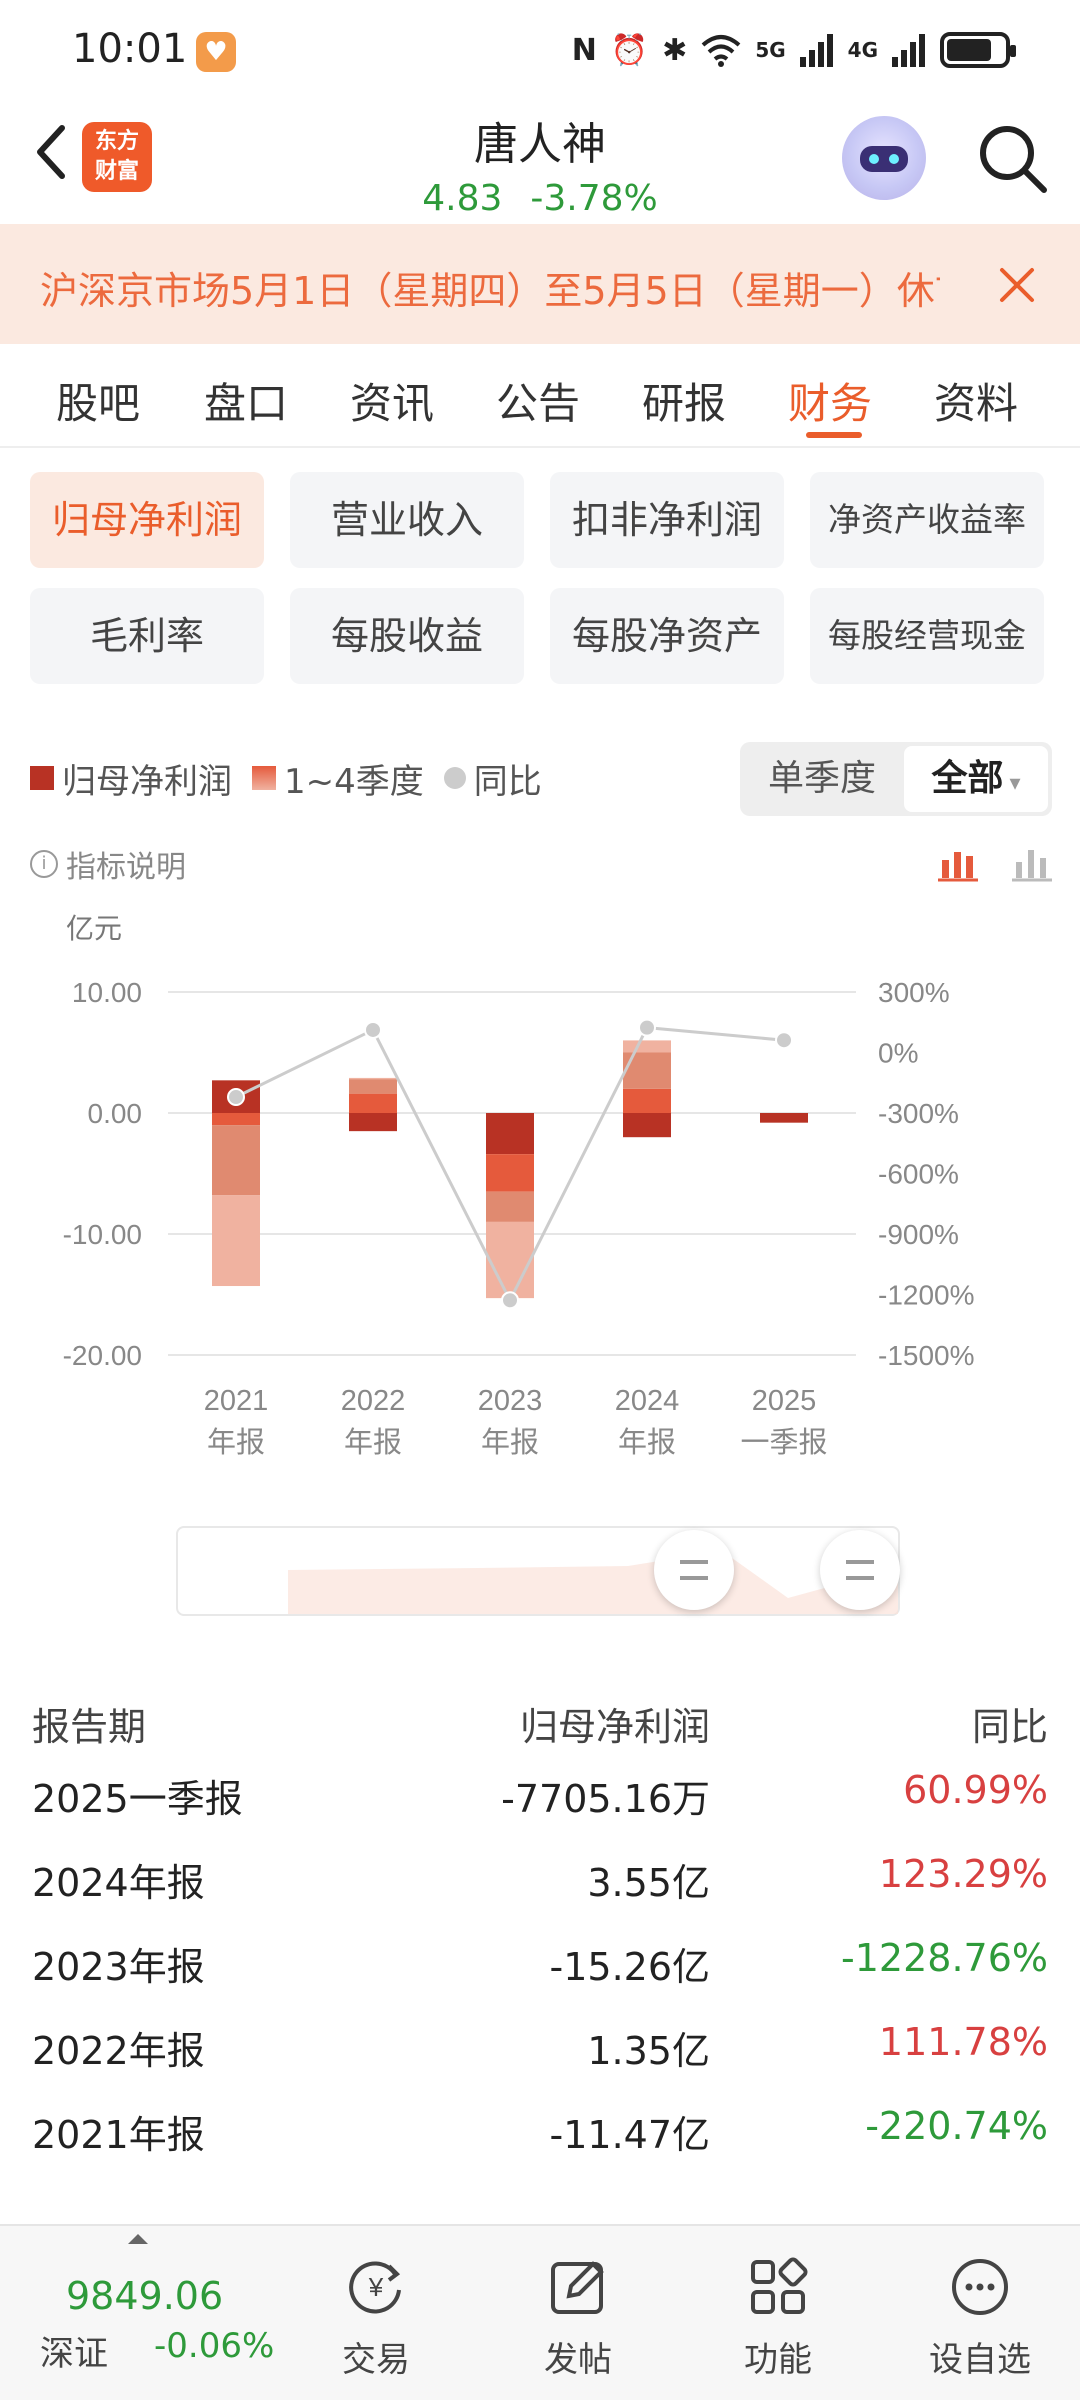 This screenshot has height=2400, width=1080. What do you see at coordinates (667, 636) in the screenshot?
I see `metric-bvps: 每股净资产` at bounding box center [667, 636].